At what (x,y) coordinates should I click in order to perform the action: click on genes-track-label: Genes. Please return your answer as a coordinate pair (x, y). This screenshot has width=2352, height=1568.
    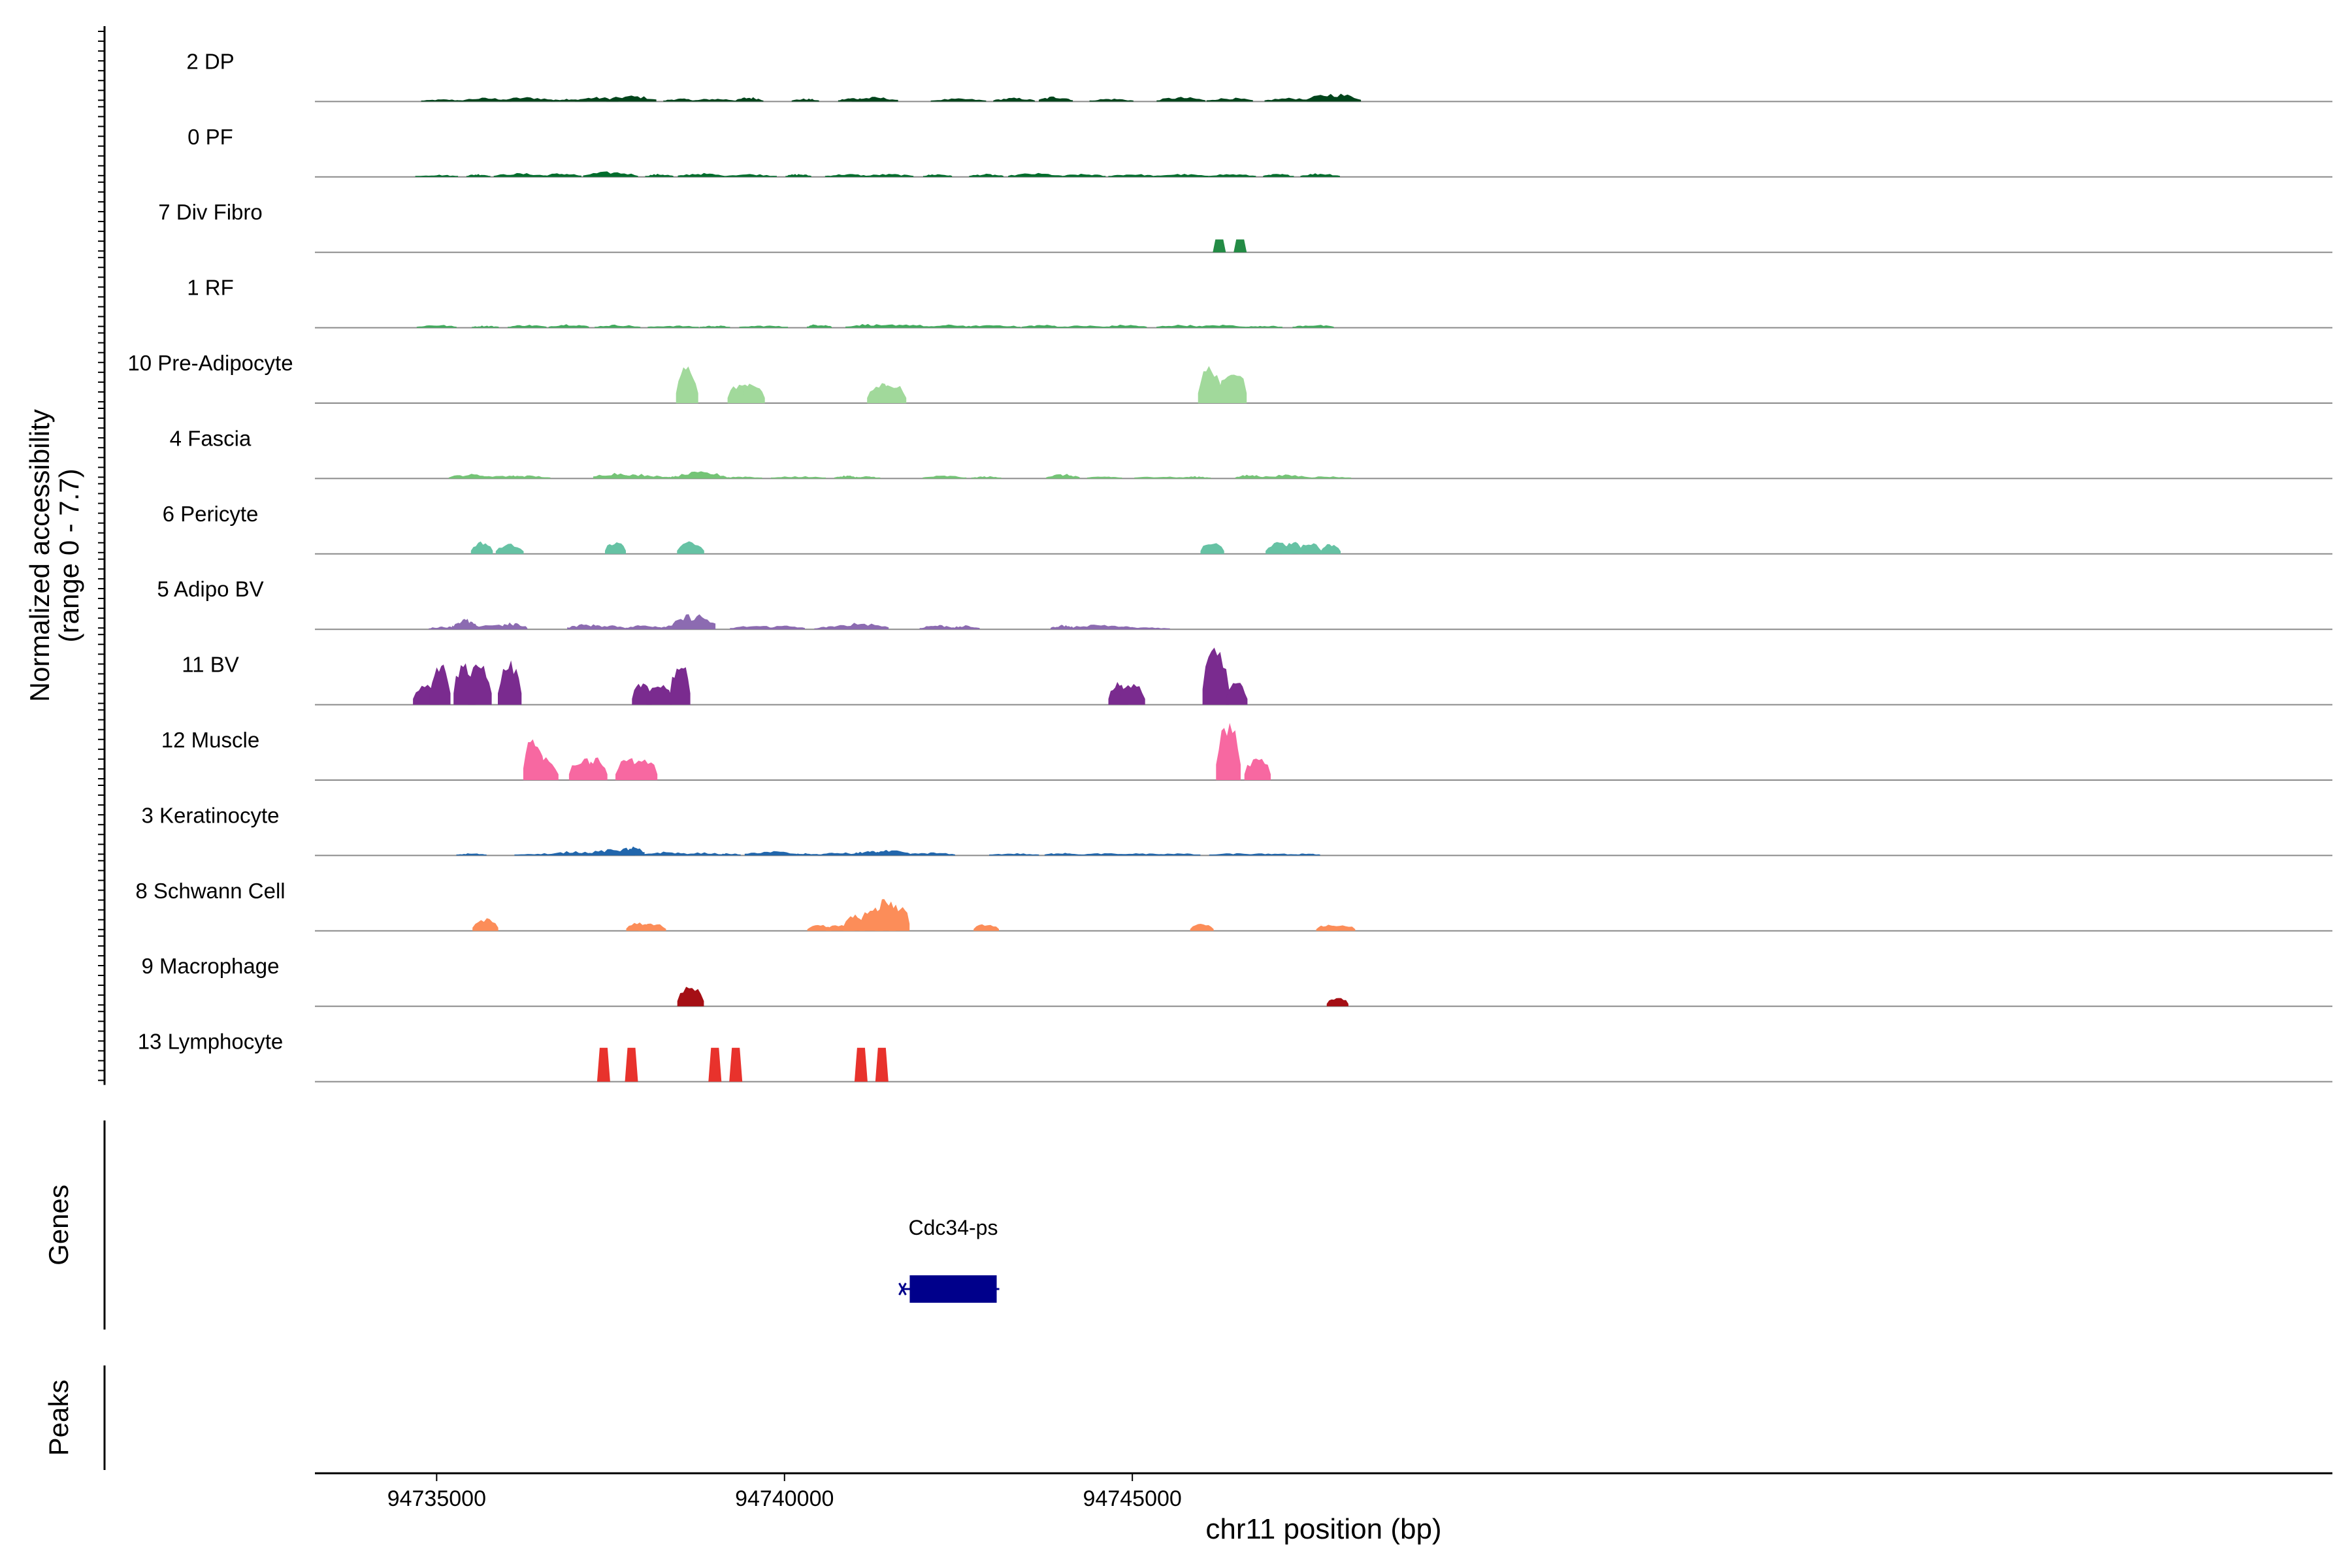
    Looking at the image, I should click on (58, 1225).